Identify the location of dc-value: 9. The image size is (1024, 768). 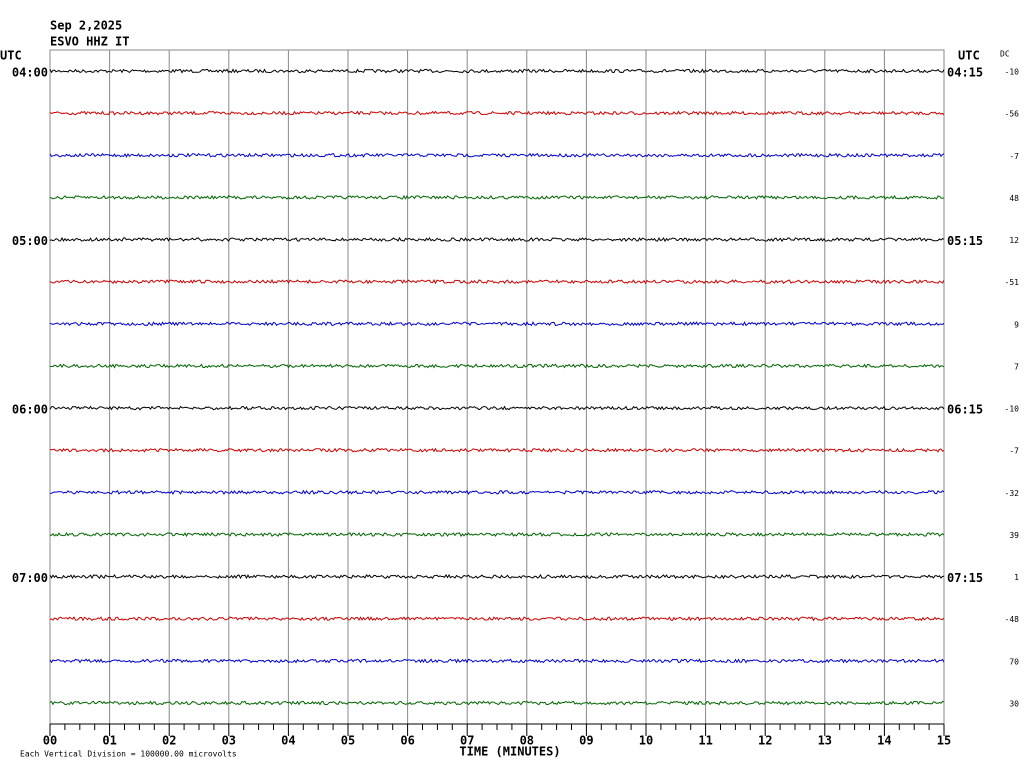
(1016, 324).